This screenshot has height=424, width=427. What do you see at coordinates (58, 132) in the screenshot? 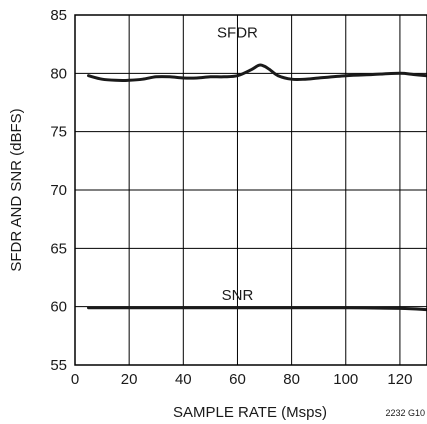
I see `y-tick-label: 75` at bounding box center [58, 132].